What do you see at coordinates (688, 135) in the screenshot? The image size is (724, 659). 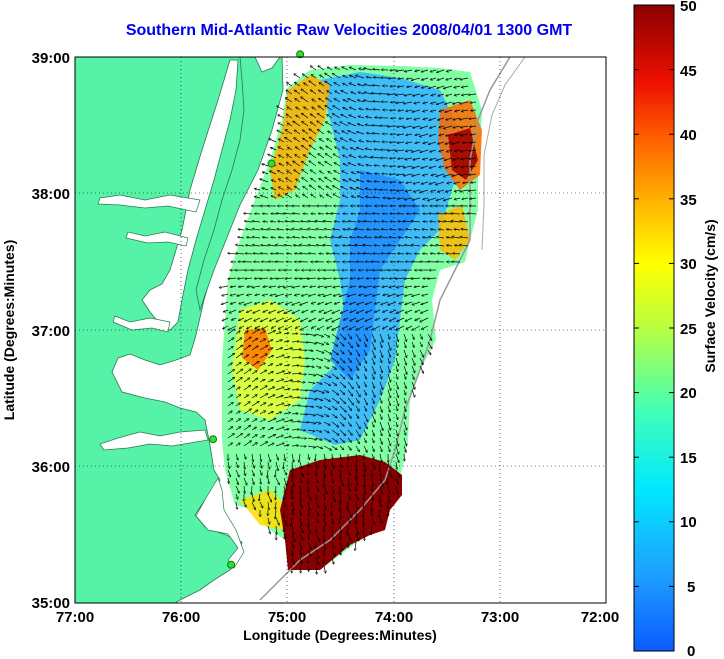 I see `colorbar-tick-label: 40` at bounding box center [688, 135].